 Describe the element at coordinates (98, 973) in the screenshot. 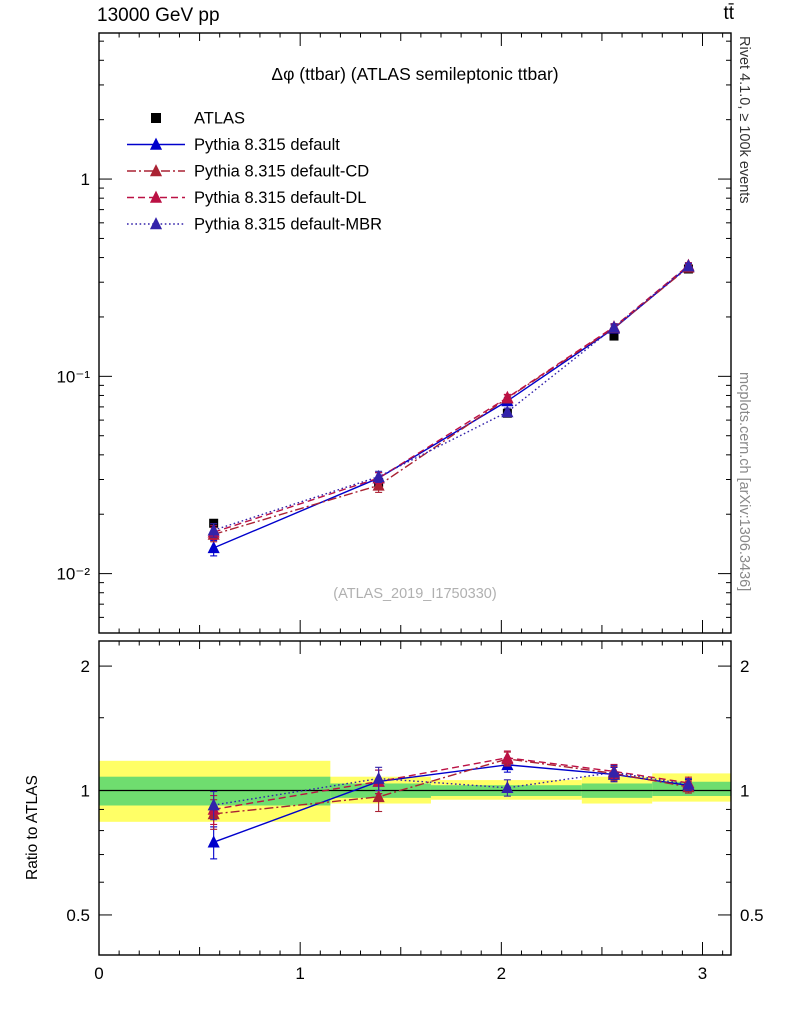

I see `svg-text: 0` at that location.